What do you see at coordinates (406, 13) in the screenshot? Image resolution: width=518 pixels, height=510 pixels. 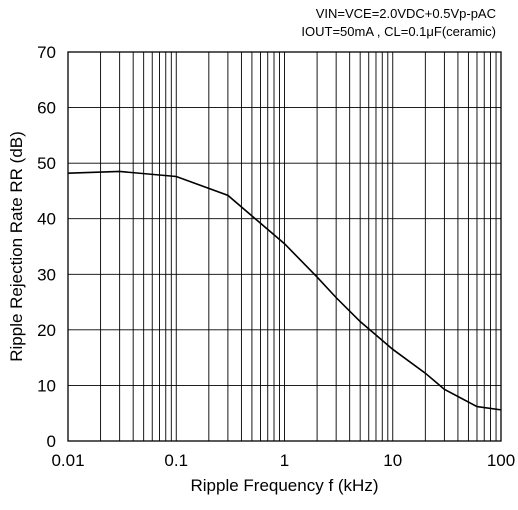 I see `annotation-line-1: VIN=VCE=2.0VDC+0.5Vp-pAC` at bounding box center [406, 13].